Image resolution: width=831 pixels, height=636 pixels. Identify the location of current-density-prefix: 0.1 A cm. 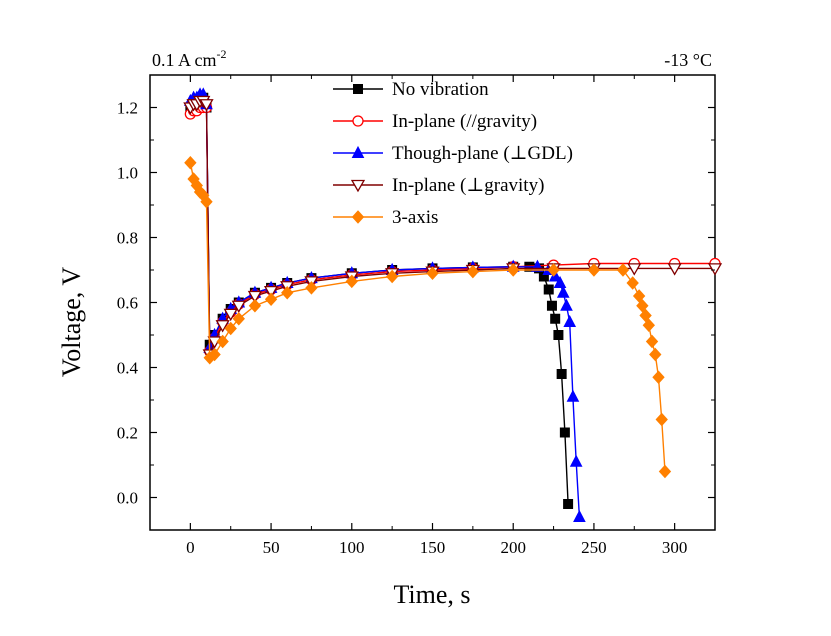
(184, 60).